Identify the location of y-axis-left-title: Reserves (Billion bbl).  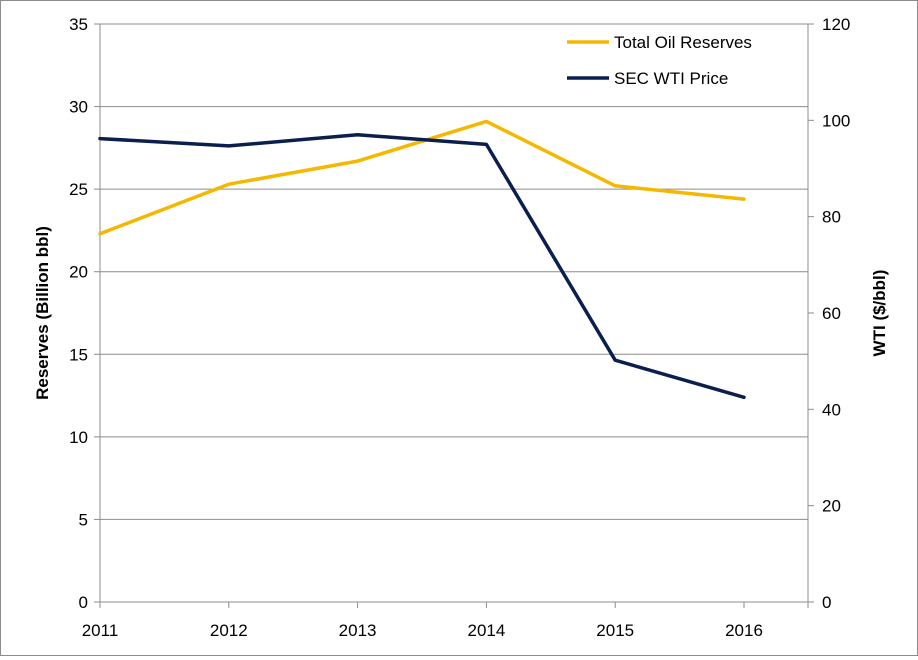
(42, 313).